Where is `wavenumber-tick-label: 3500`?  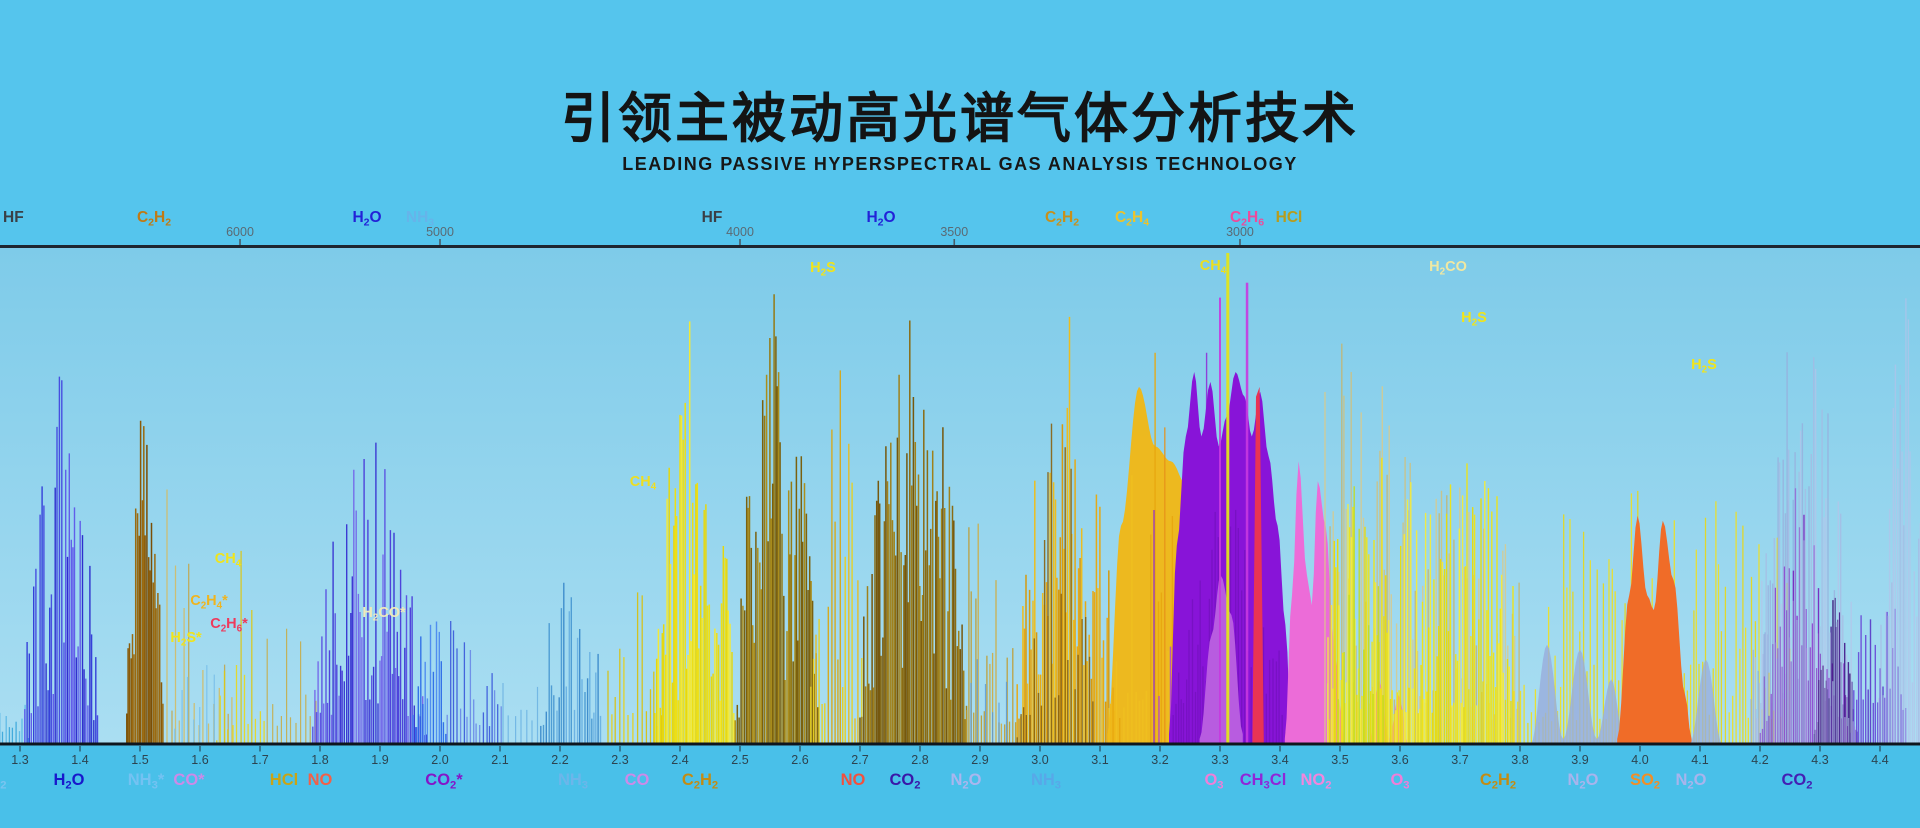 wavenumber-tick-label: 3500 is located at coordinates (954, 232).